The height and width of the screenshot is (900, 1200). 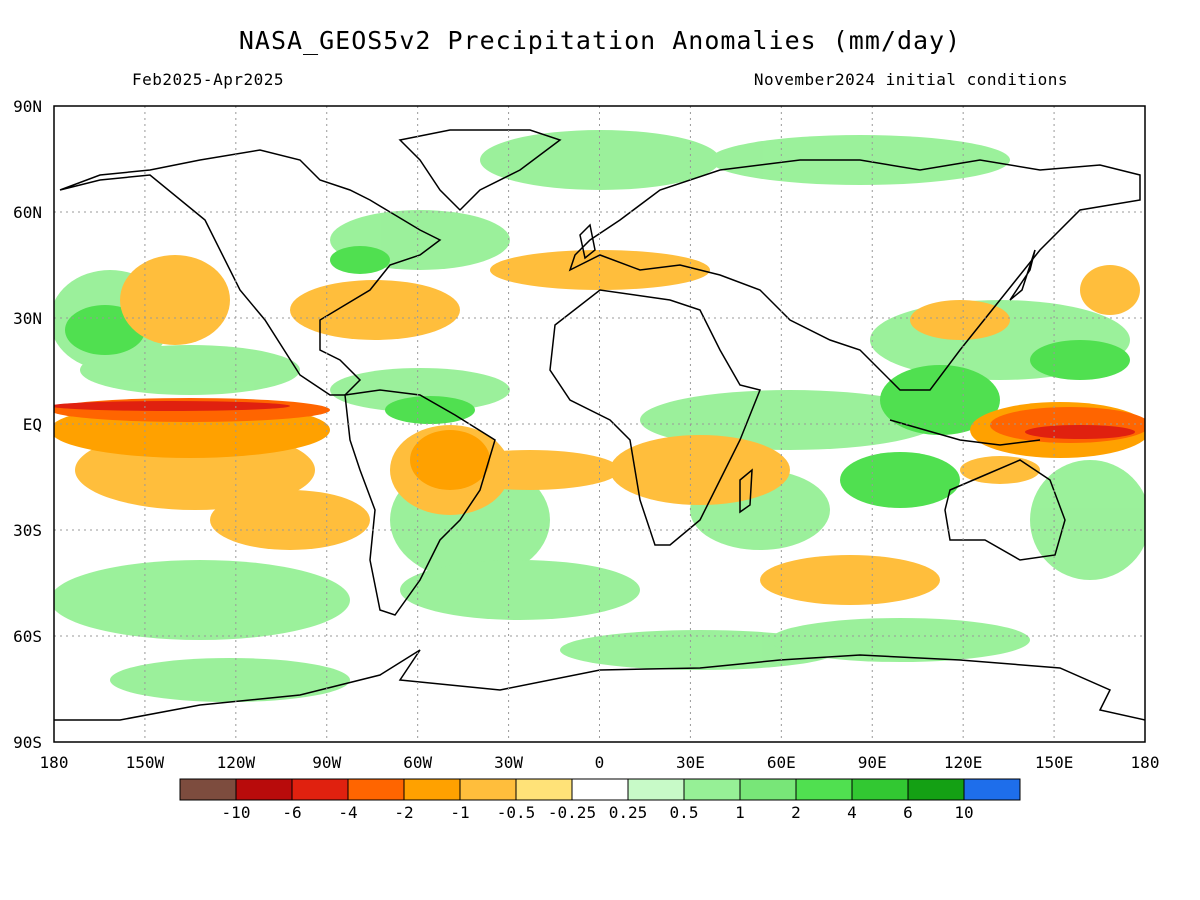 I want to click on colorbar-label: -2, so click(x=403, y=812).